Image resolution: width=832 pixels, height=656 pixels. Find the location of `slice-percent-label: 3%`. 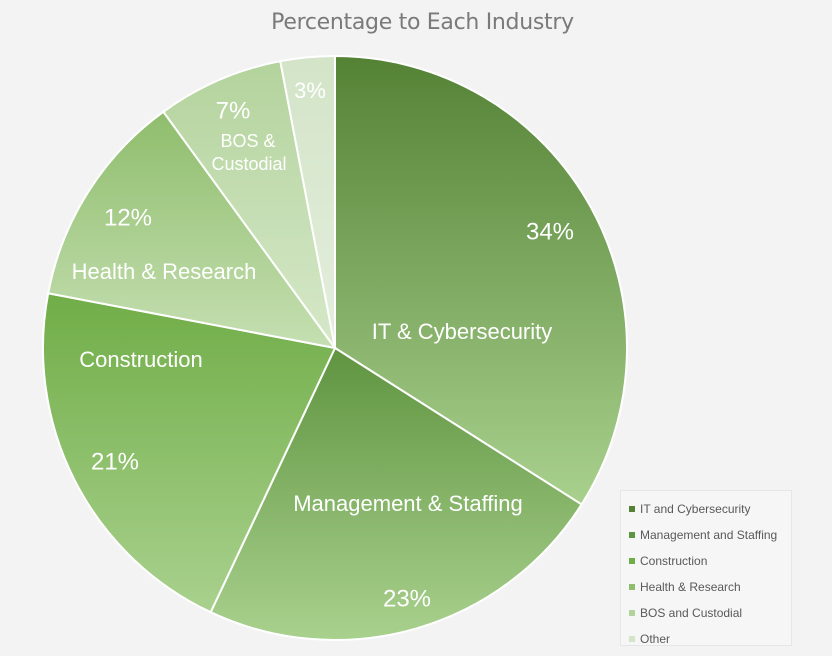

slice-percent-label: 3% is located at coordinates (310, 90).